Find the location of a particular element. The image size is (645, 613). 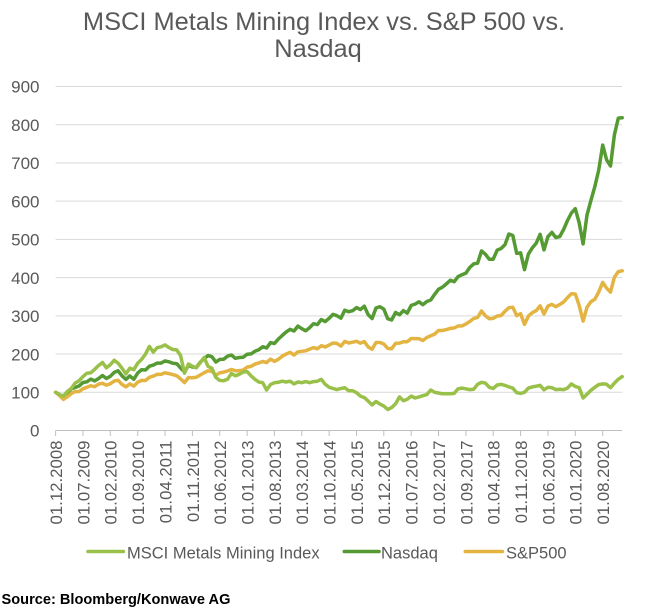

svg-text: S&P500 is located at coordinates (536, 554).